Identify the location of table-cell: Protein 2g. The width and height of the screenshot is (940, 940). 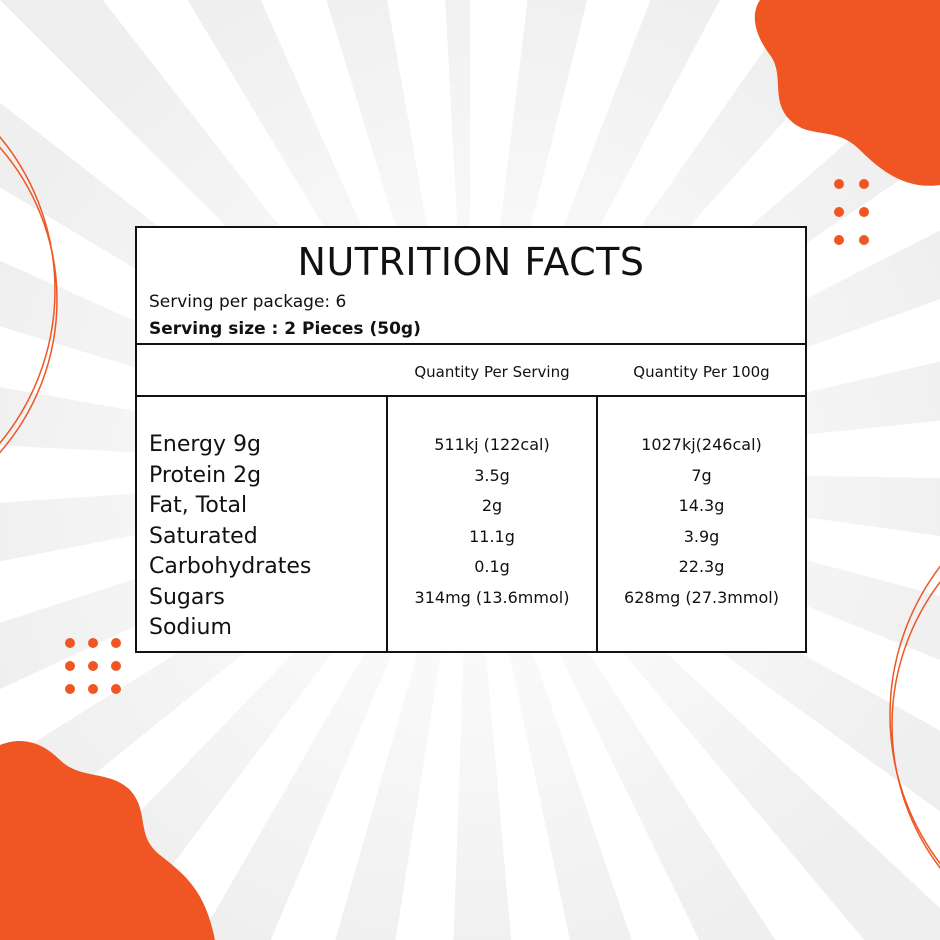
(205, 475).